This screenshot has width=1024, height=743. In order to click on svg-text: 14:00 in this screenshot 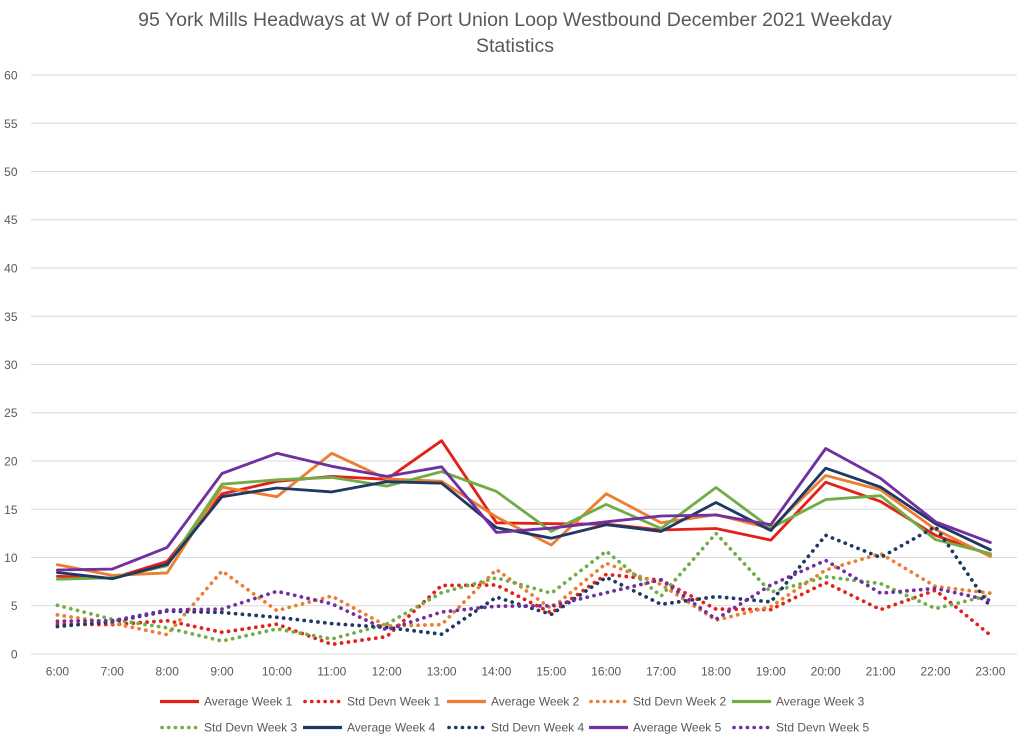, I will do `click(496, 672)`.